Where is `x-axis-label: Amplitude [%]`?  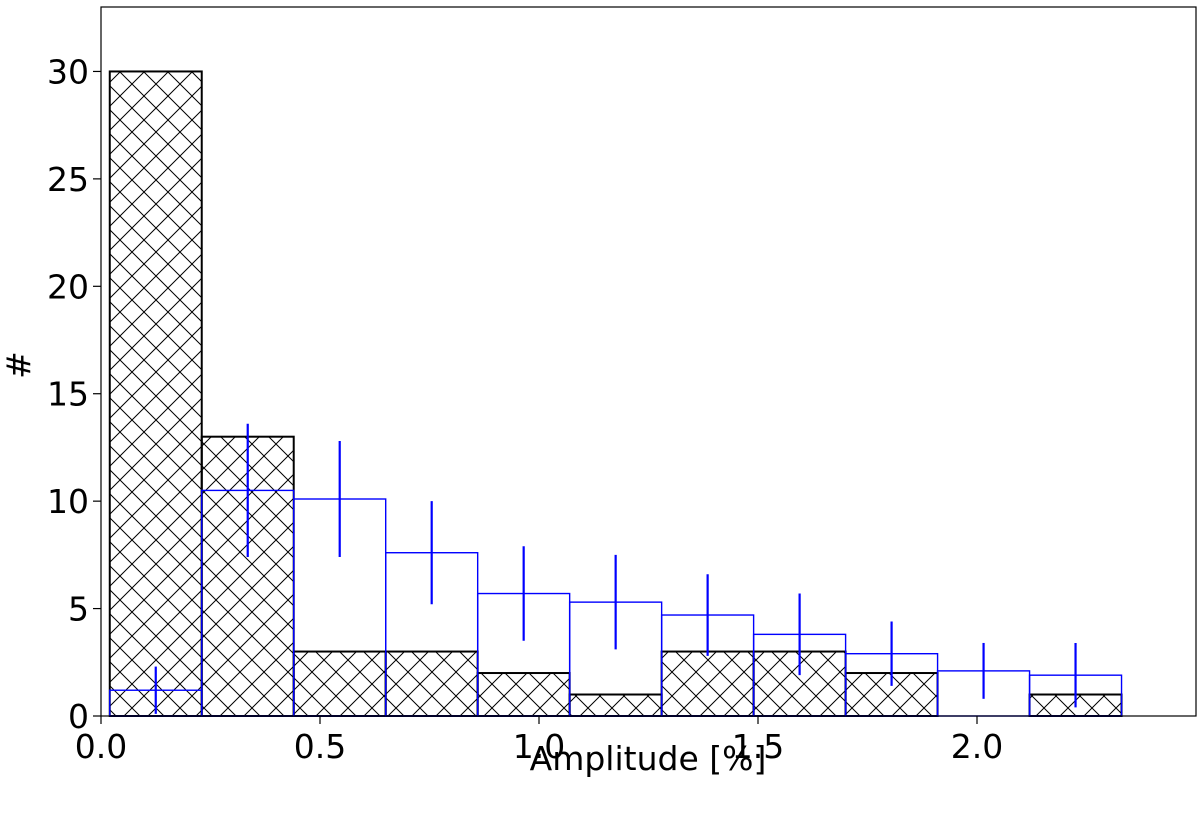 x-axis-label: Amplitude [%] is located at coordinates (648, 758).